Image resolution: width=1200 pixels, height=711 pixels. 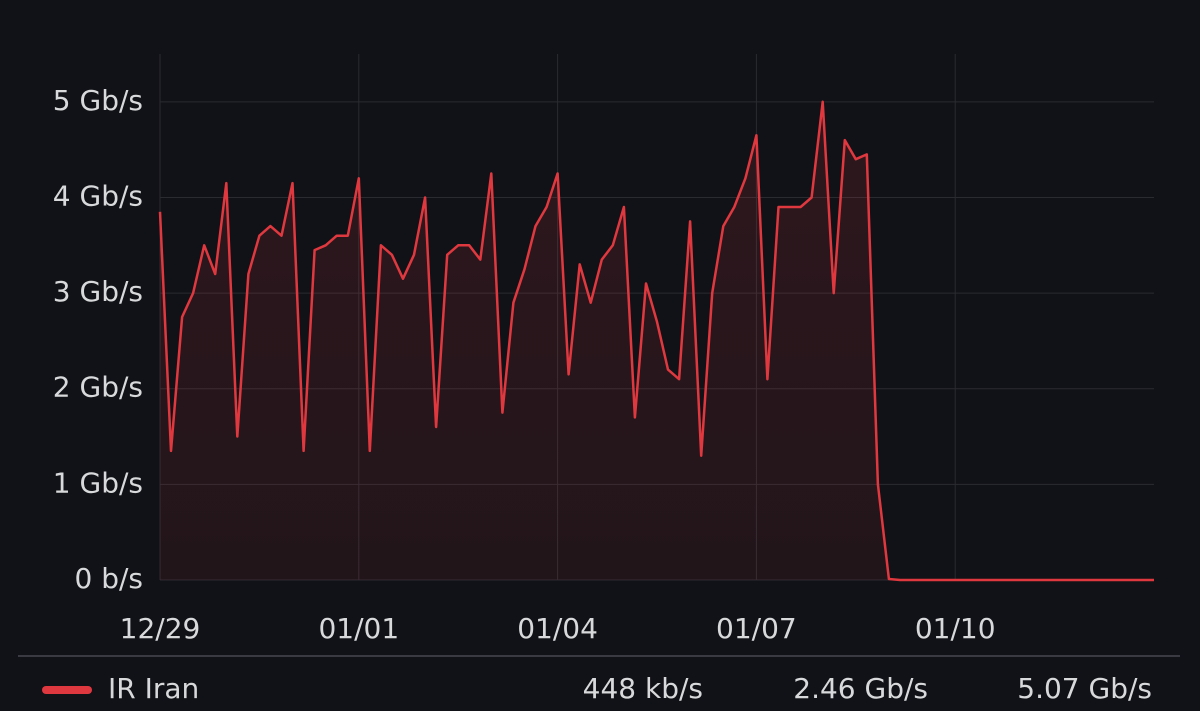 What do you see at coordinates (643, 688) in the screenshot?
I see `legend-stat: 448 kb/s` at bounding box center [643, 688].